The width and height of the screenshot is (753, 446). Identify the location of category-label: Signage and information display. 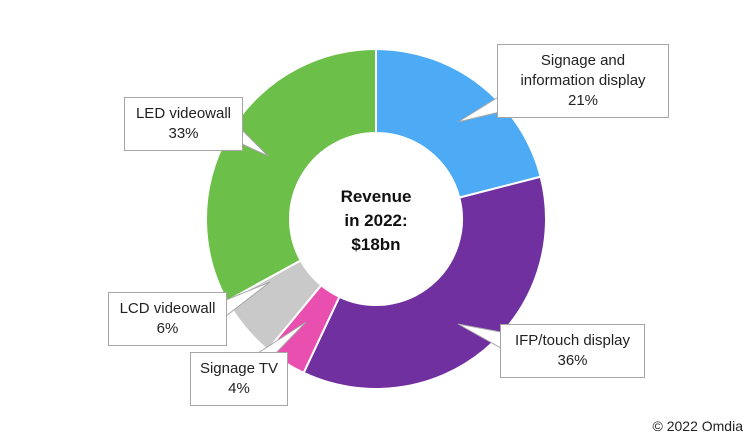
(583, 70).